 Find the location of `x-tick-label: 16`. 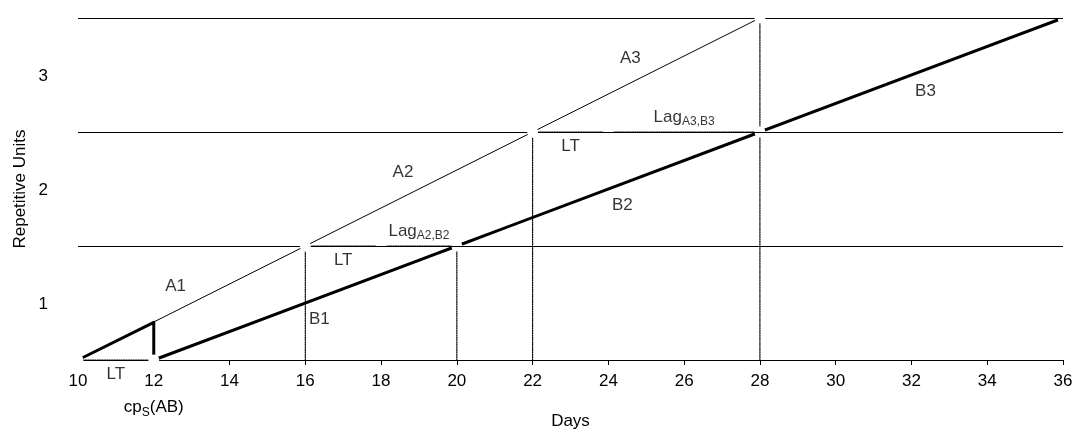

x-tick-label: 16 is located at coordinates (305, 380).